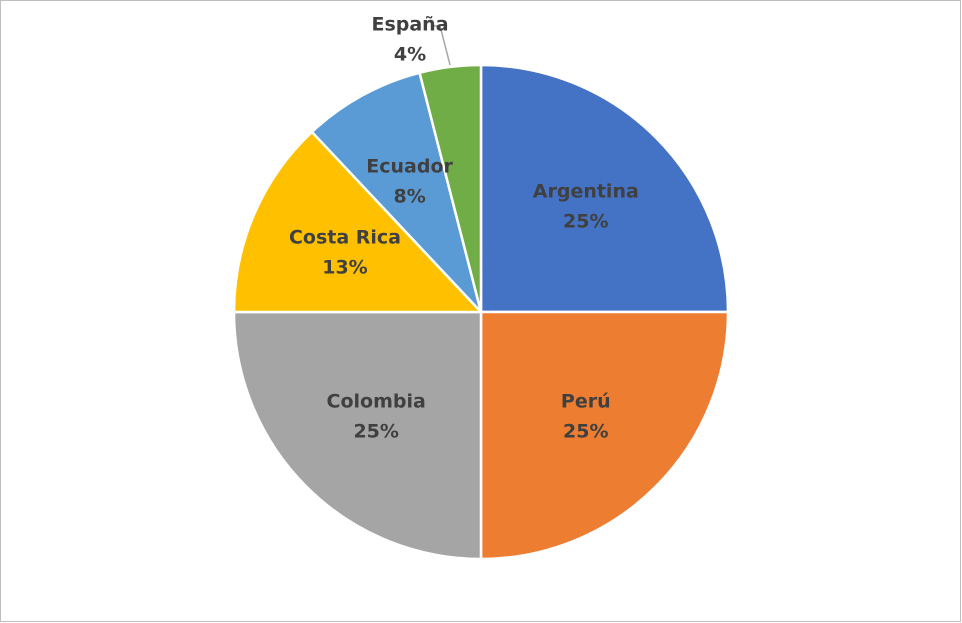 The image size is (962, 623). What do you see at coordinates (344, 268) in the screenshot?
I see `slice-value-label: 13%` at bounding box center [344, 268].